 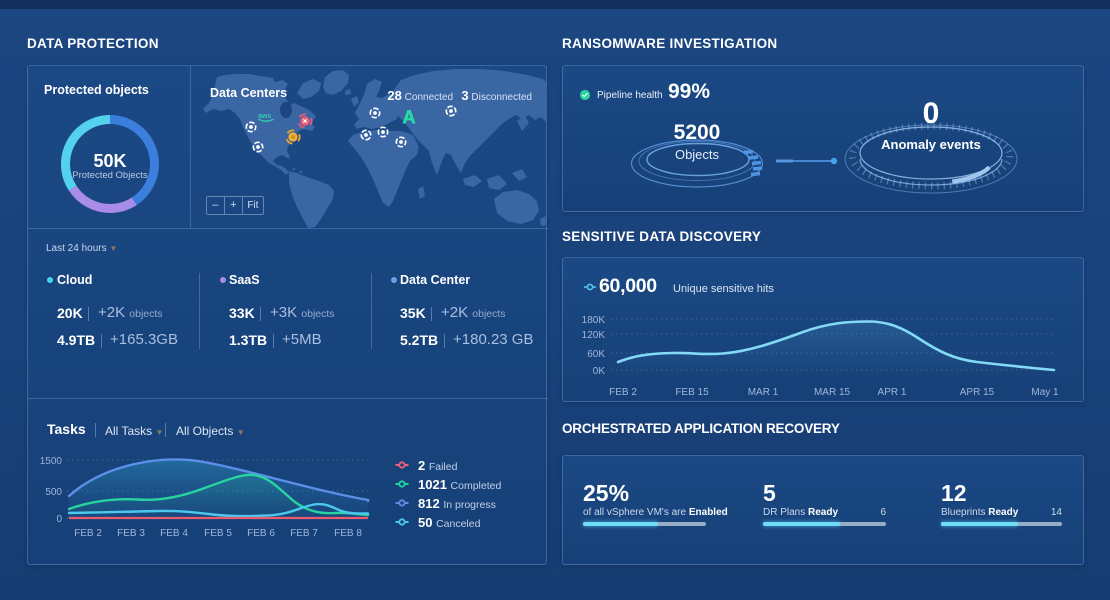 What do you see at coordinates (692, 392) in the screenshot?
I see `svg-text: FEB 15` at bounding box center [692, 392].